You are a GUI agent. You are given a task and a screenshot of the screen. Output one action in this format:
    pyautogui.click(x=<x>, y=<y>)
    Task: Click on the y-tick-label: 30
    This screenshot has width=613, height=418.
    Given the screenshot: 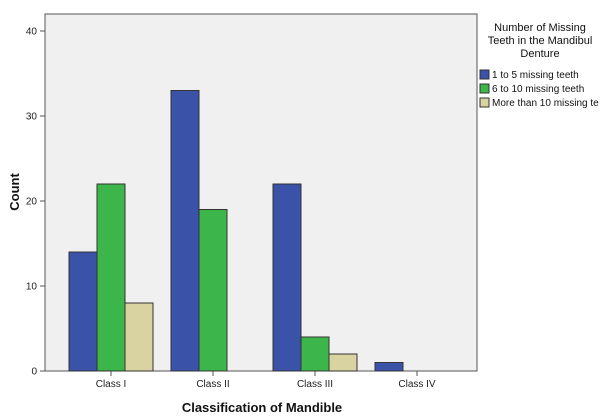 What is the action you would take?
    pyautogui.click(x=32, y=117)
    